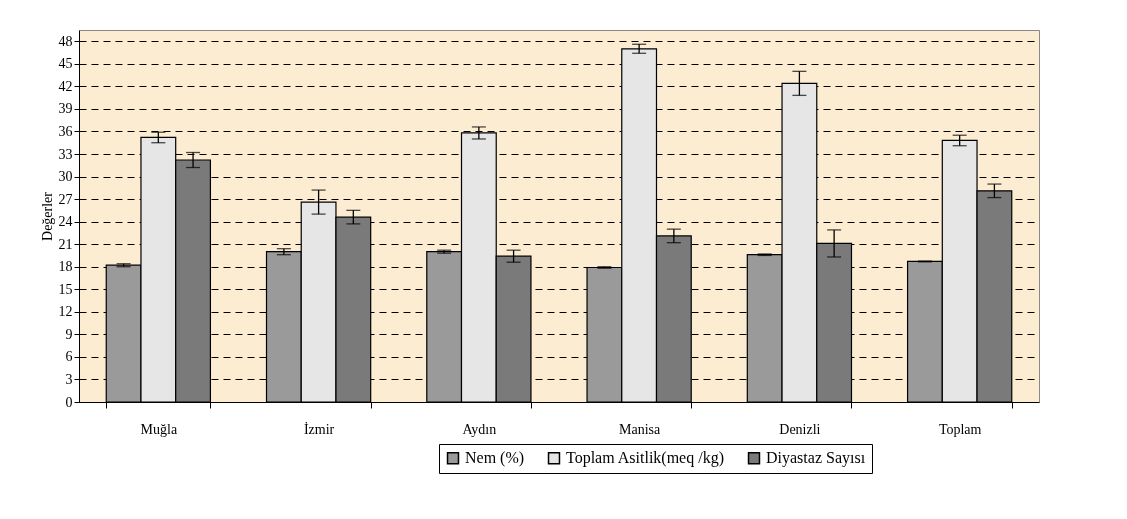  Describe the element at coordinates (65, 131) in the screenshot. I see `y-tick-label: 36` at that location.